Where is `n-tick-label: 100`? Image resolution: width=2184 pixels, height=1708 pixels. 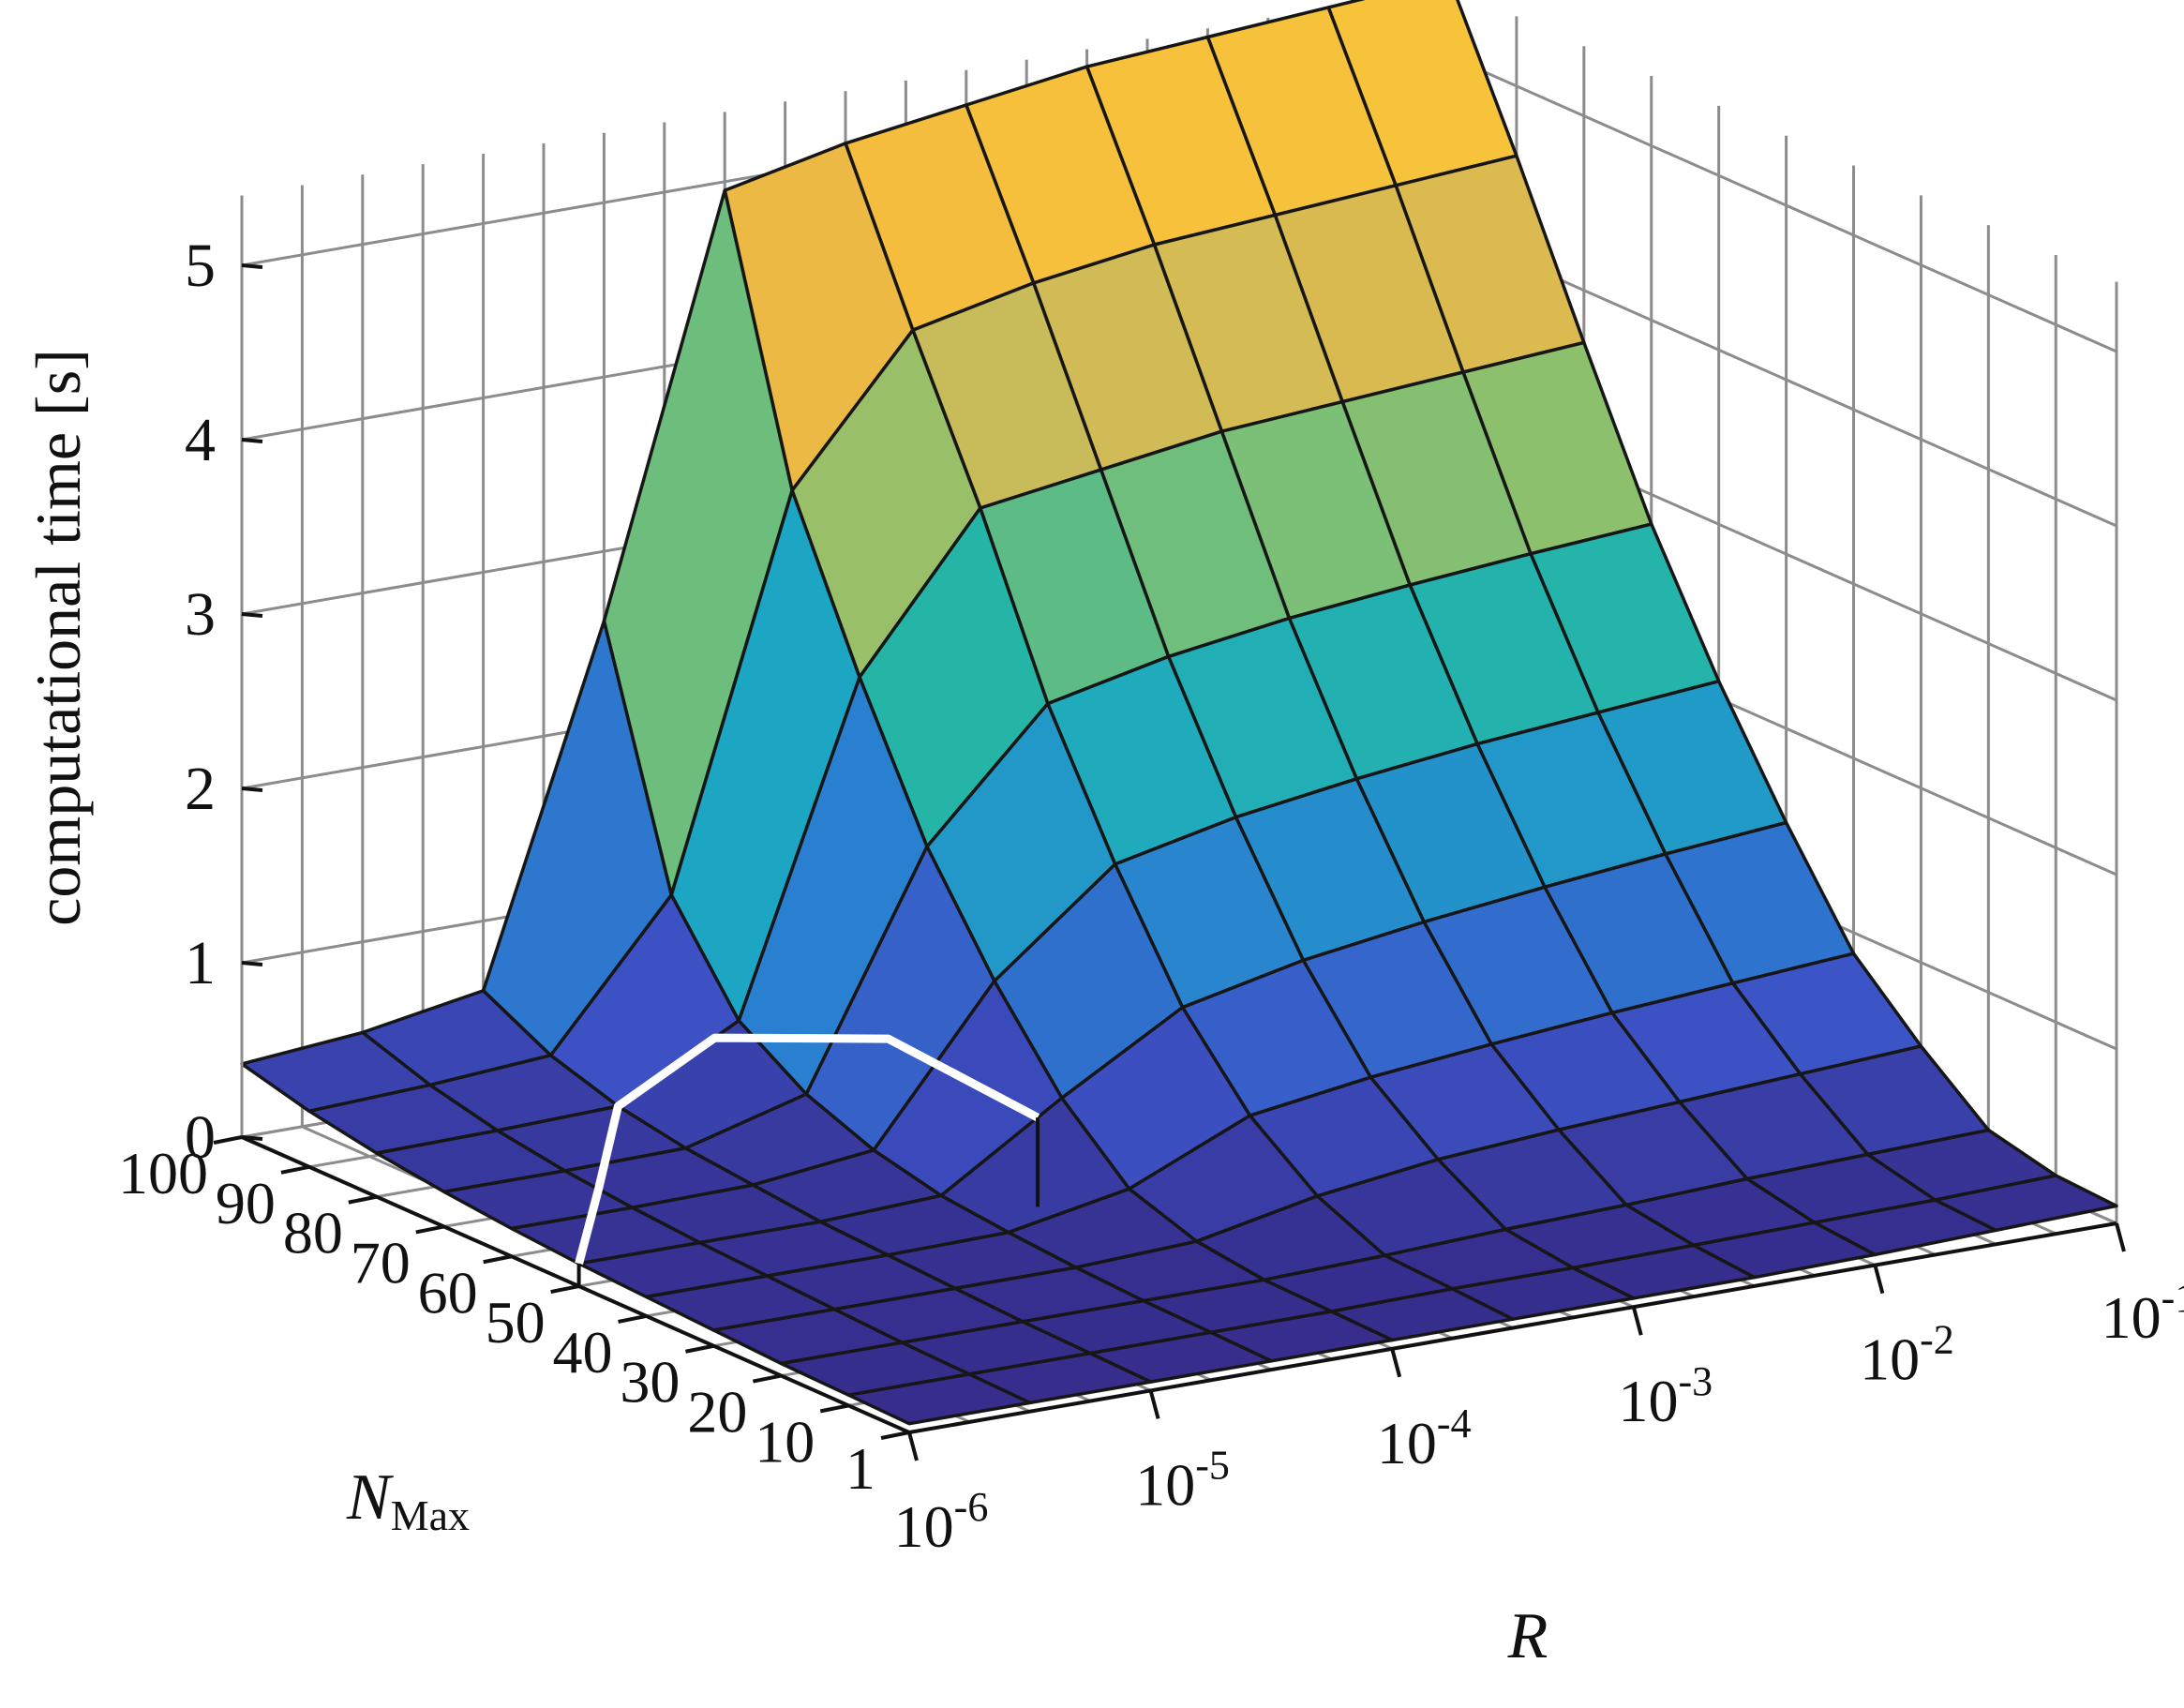 n-tick-label: 100 is located at coordinates (163, 1173).